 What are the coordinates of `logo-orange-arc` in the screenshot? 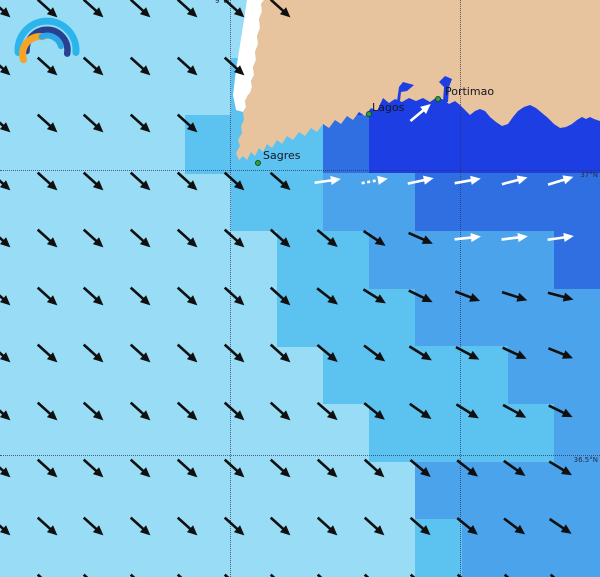 It's located at (33, 48).